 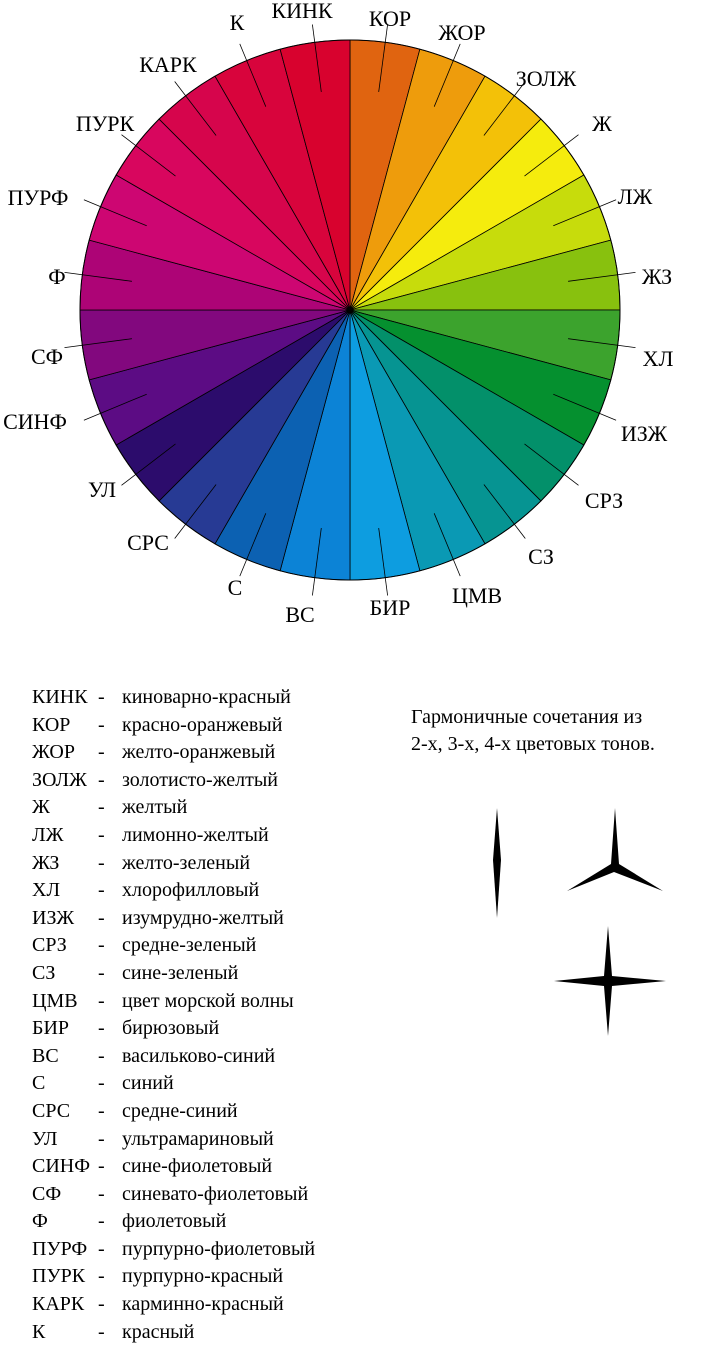 I want to click on legend-desc: цвет морской волны, so click(x=208, y=1000).